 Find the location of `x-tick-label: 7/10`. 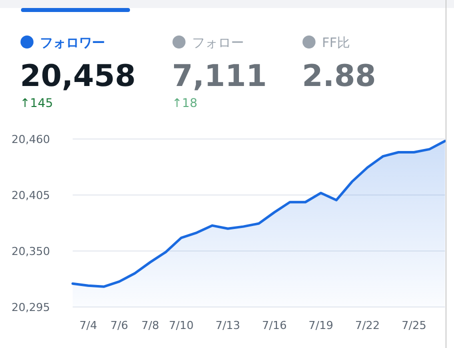

x-tick-label: 7/10 is located at coordinates (181, 325).